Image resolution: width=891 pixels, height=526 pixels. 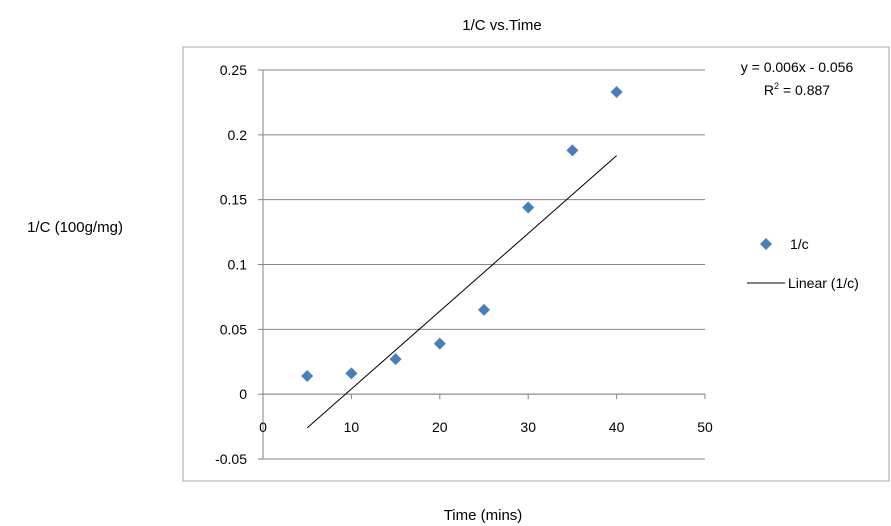 I want to click on x-tick-label: 30, so click(x=528, y=427).